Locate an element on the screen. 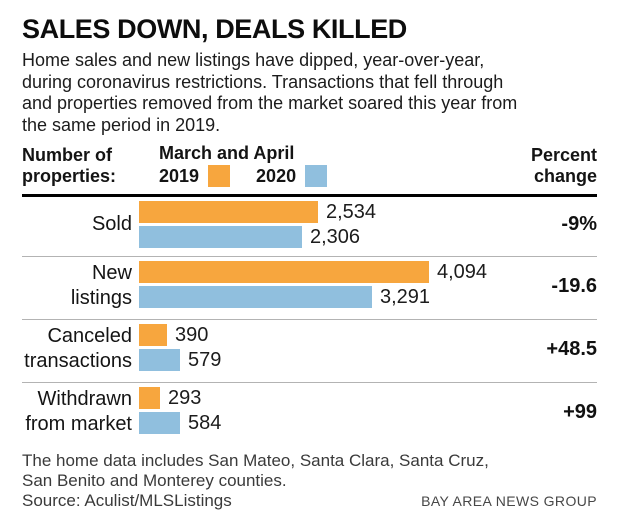  chart-row: Withdrawn from market 293 584 +99 is located at coordinates (309, 414).